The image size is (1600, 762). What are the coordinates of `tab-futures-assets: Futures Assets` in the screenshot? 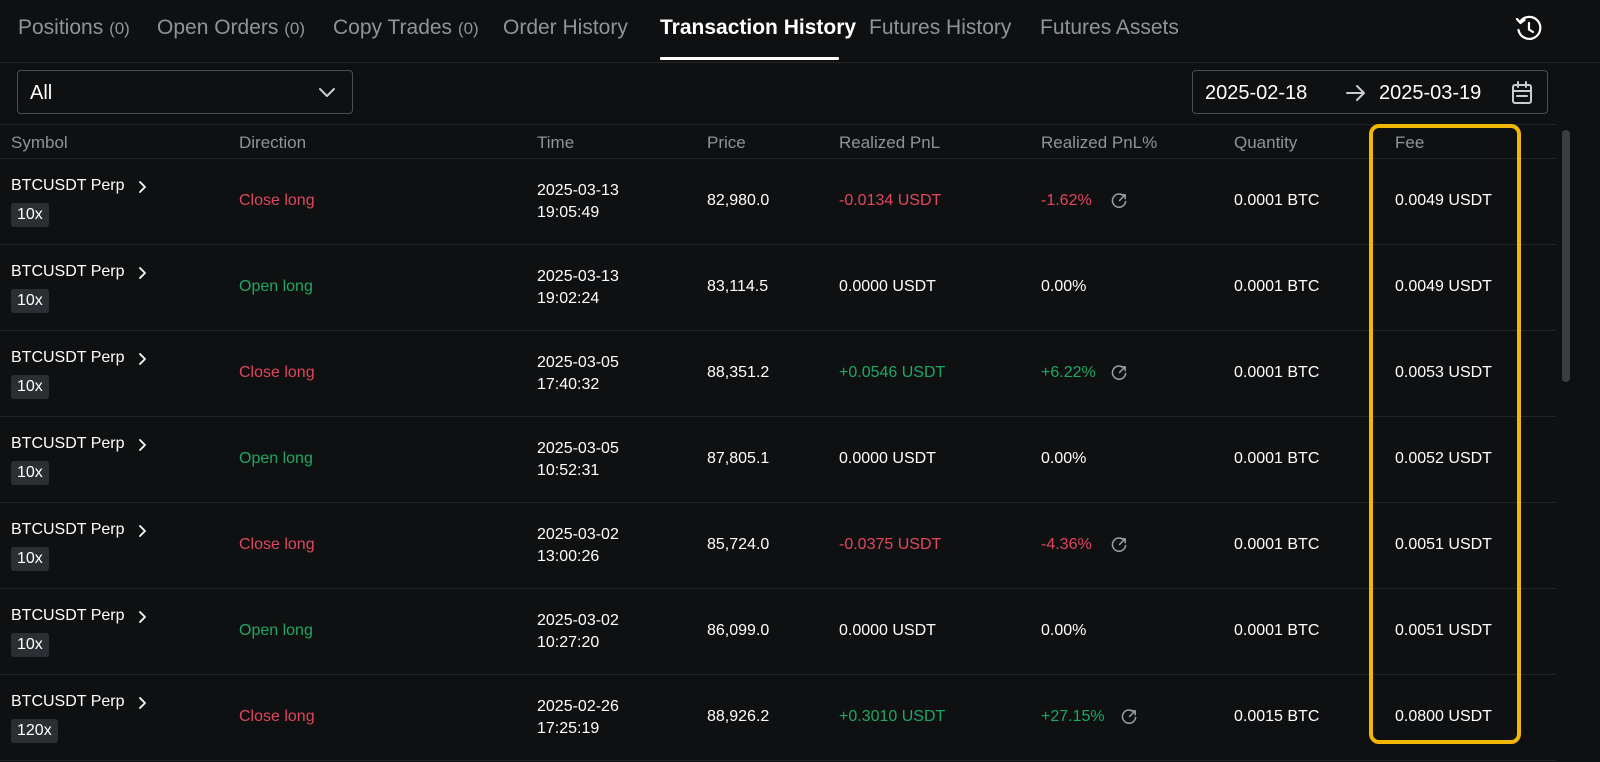 It's located at (1109, 28).